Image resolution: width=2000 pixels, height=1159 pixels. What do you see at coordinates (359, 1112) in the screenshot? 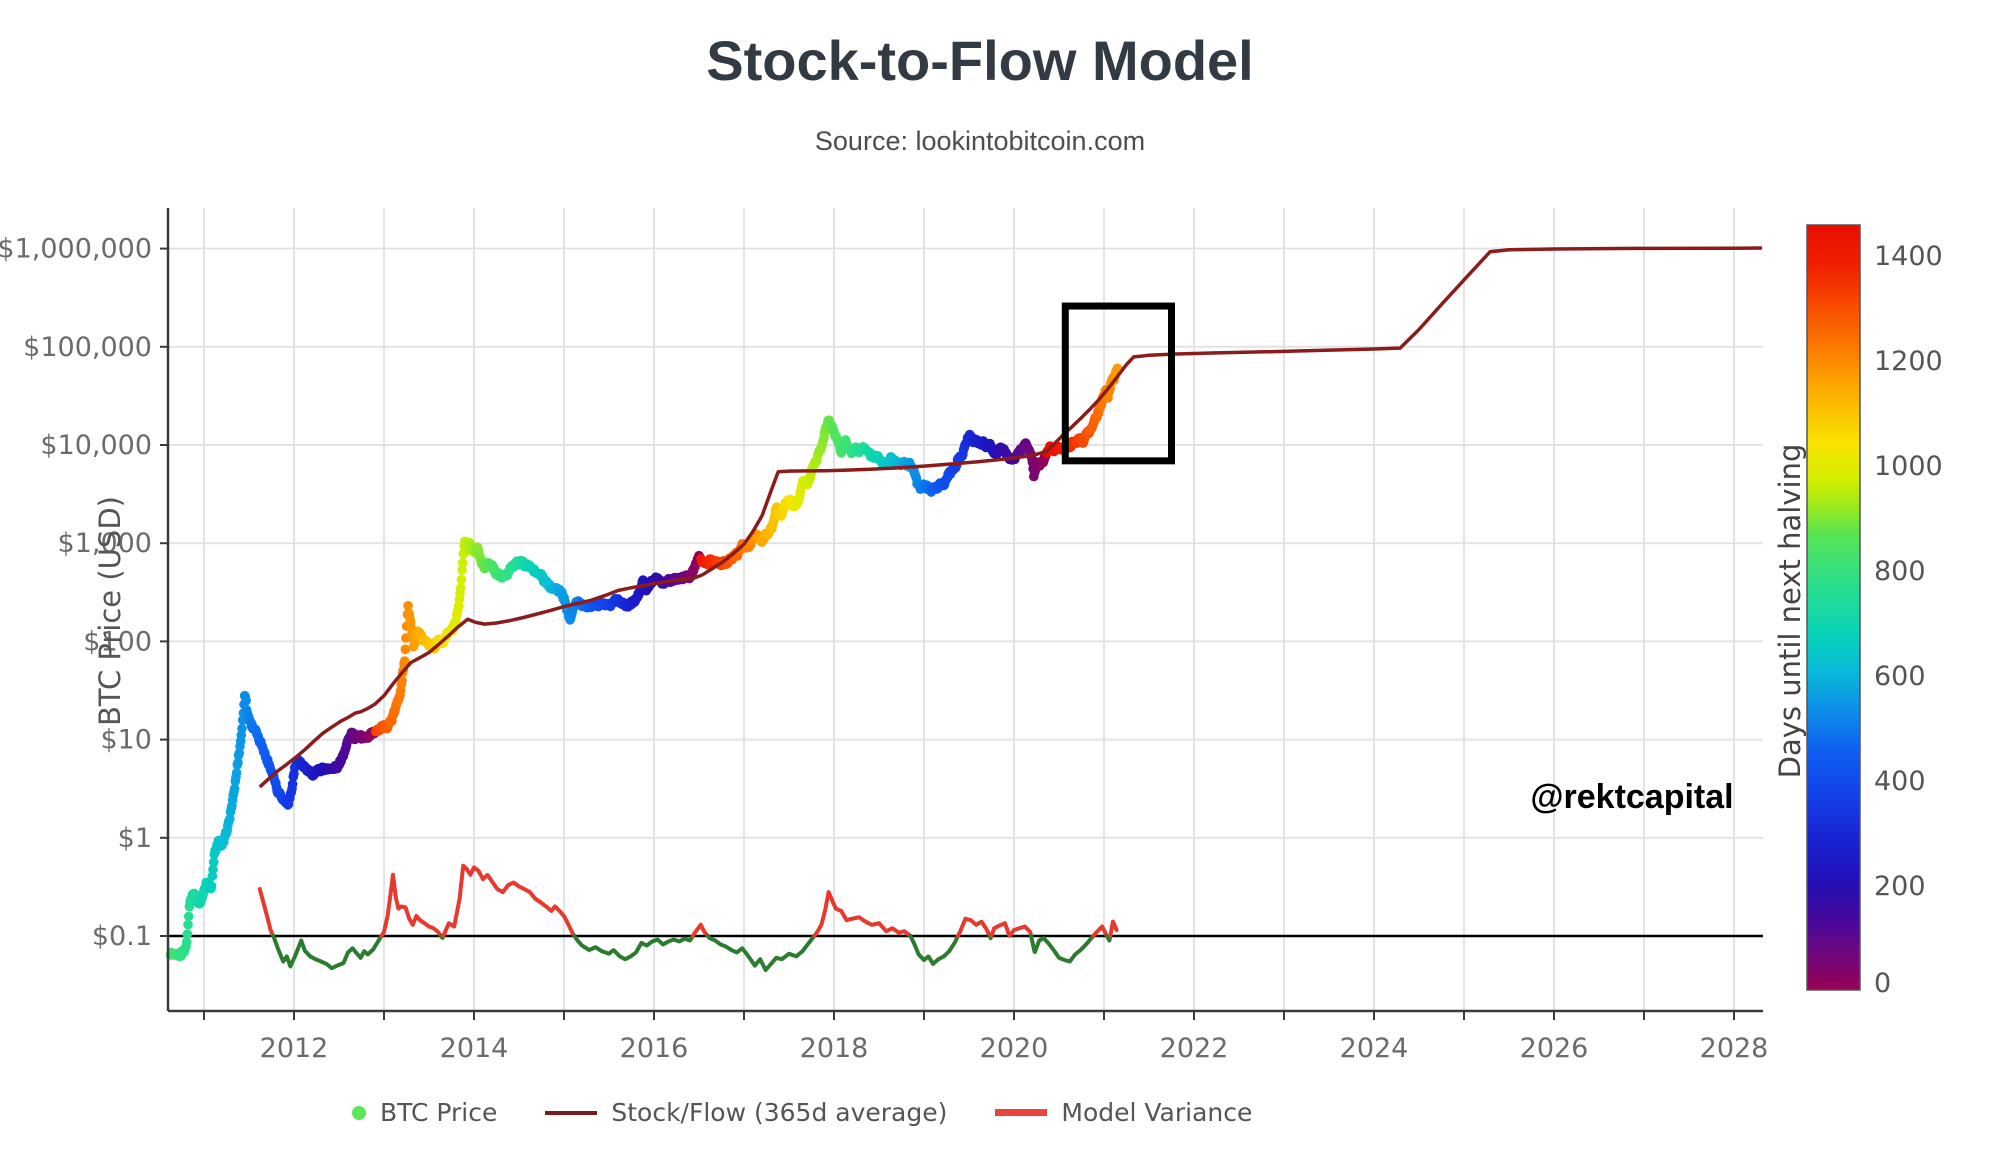
I see `btc-price-dot-swatch` at bounding box center [359, 1112].